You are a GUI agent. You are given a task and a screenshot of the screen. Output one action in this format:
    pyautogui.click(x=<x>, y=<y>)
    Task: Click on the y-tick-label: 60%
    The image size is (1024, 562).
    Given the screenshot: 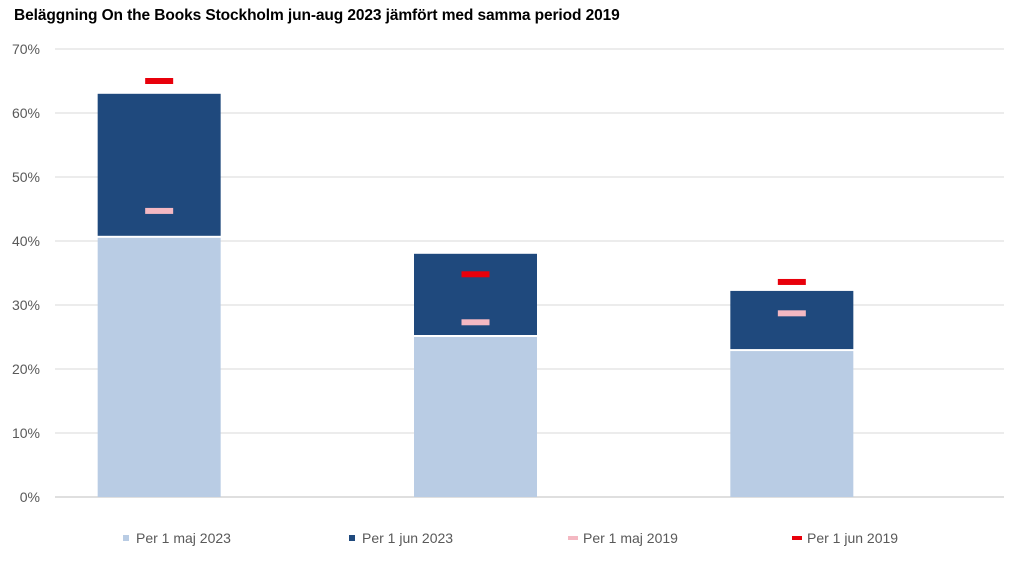 What is the action you would take?
    pyautogui.click(x=26, y=113)
    